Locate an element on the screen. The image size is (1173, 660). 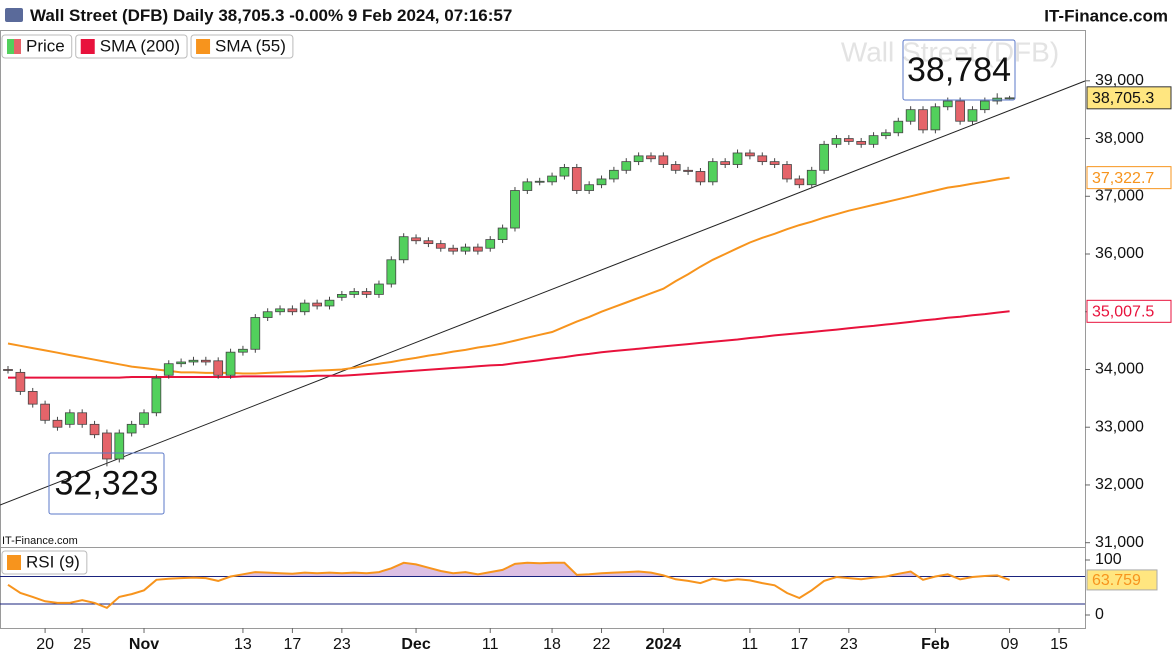
rsi-line is located at coordinates (508, 585).